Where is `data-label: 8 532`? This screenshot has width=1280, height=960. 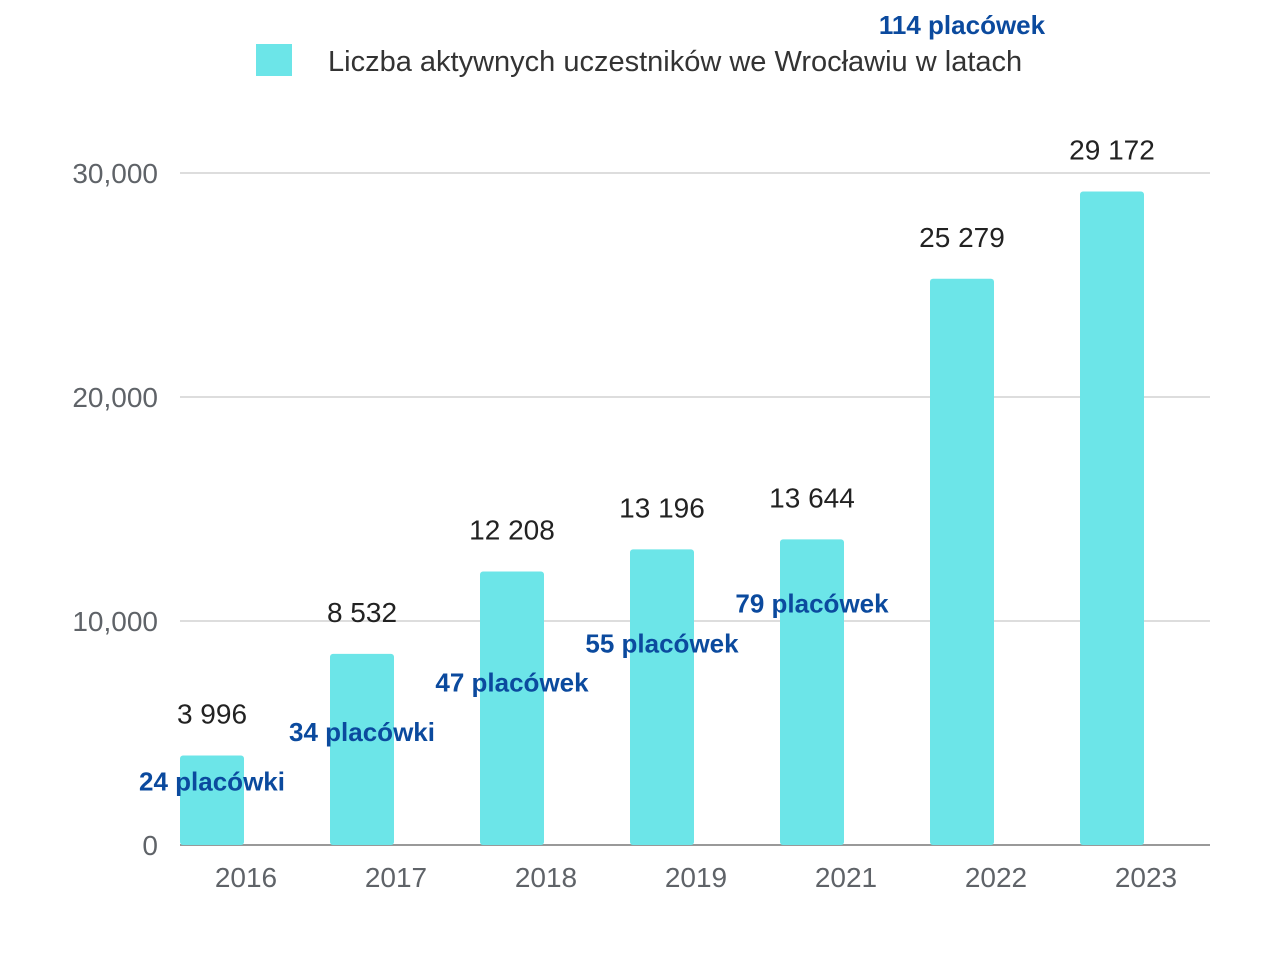
data-label: 8 532 is located at coordinates (362, 612).